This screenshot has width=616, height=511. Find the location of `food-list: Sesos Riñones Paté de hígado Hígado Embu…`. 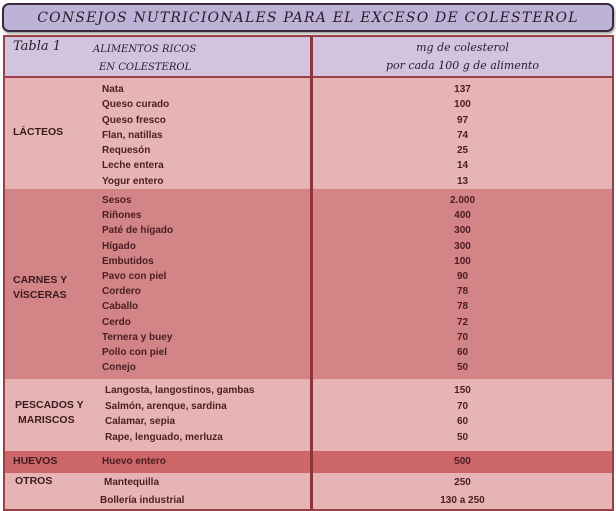

food-list: Sesos Riñones Paté de hígado Hígado Embu… is located at coordinates (137, 284).